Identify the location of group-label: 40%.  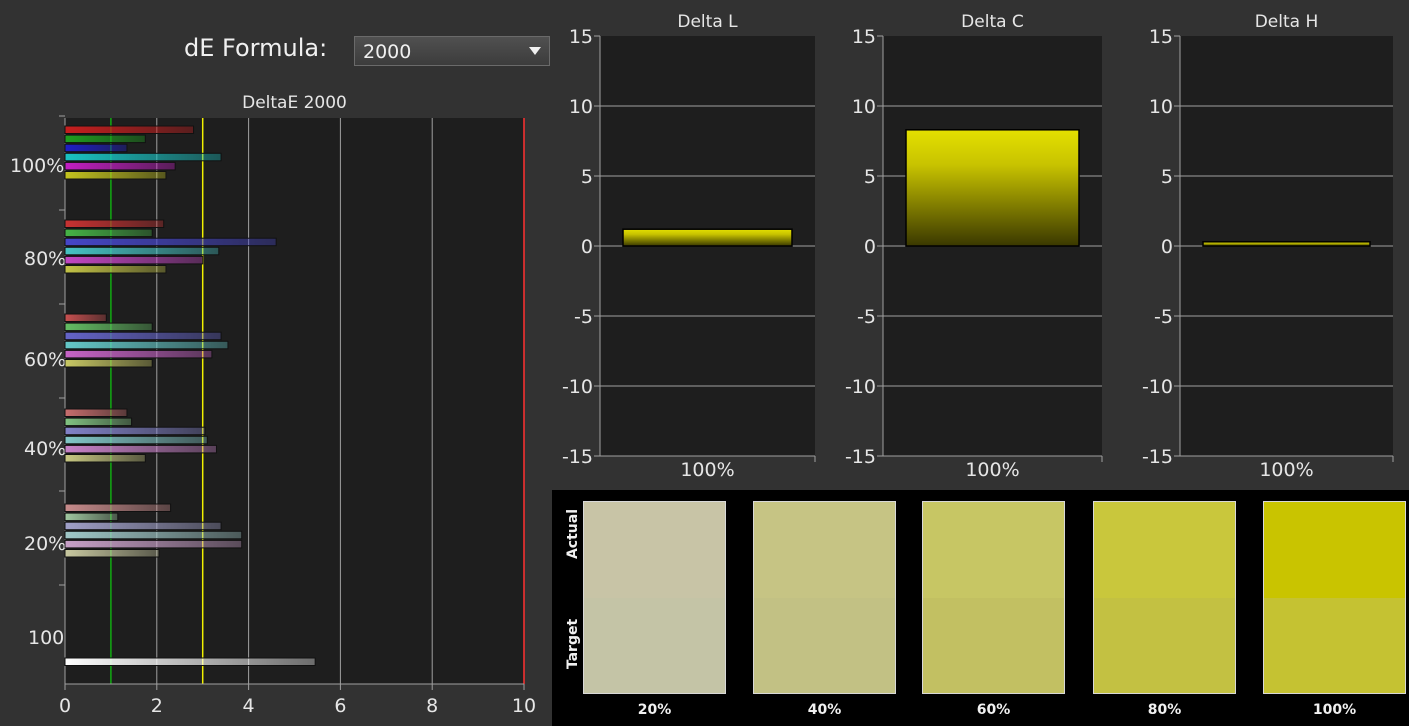
(45, 449).